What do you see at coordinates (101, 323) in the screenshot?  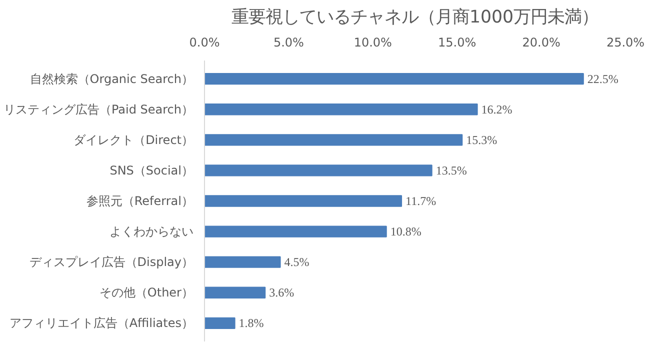 I see `y-tick-label: アフィリエイト広告（Affiliates）` at bounding box center [101, 323].